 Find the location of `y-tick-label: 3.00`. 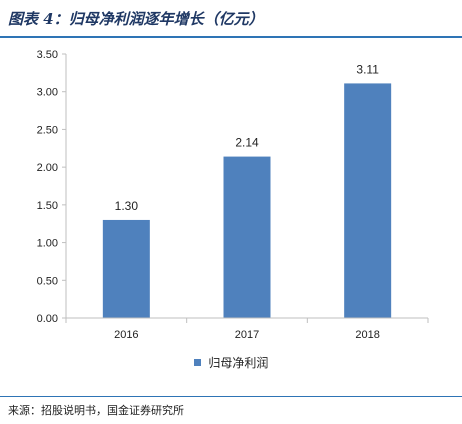

y-tick-label: 3.00 is located at coordinates (47, 93).